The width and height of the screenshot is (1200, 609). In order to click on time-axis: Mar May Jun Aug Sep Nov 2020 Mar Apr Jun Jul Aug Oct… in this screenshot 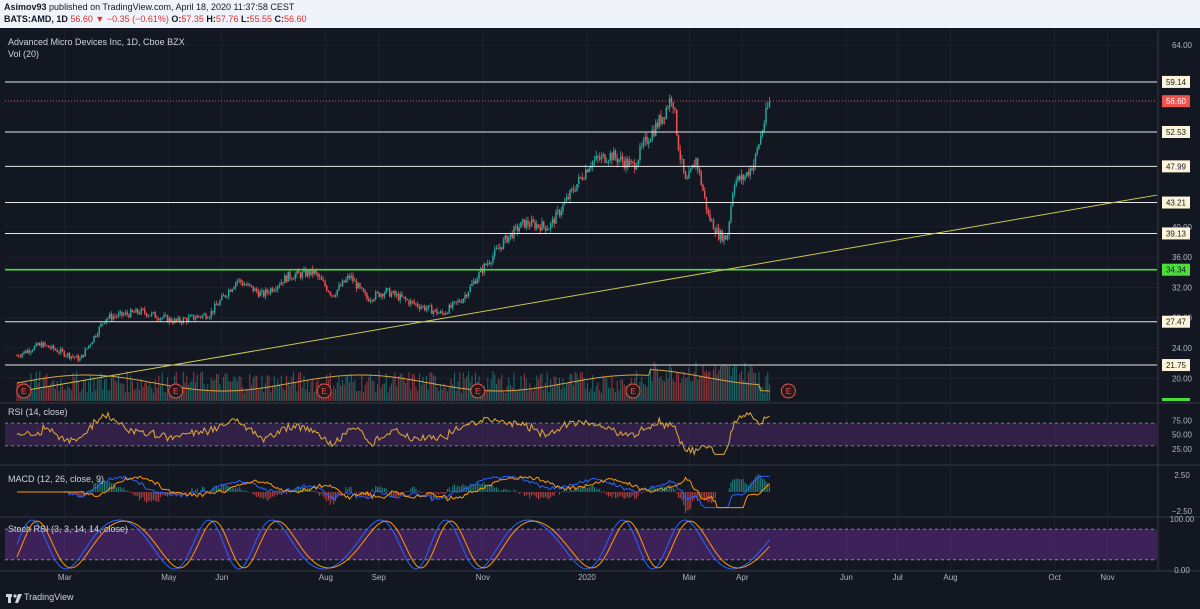, I will do `click(586, 577)`.